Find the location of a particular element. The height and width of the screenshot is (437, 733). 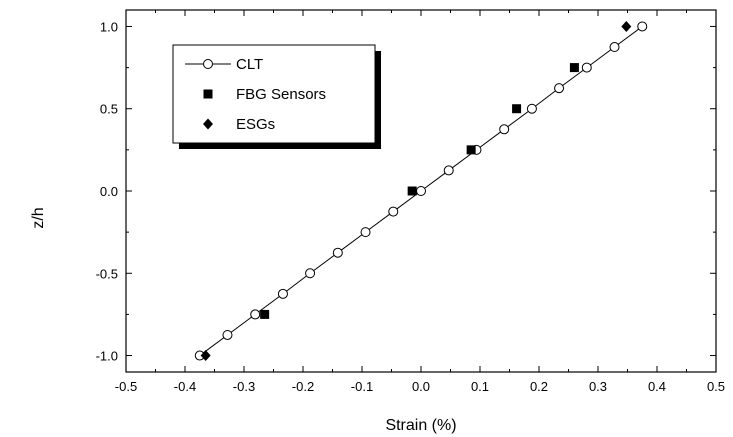

legend-fbg-sensors-label: FBG Sensors is located at coordinates (281, 94).